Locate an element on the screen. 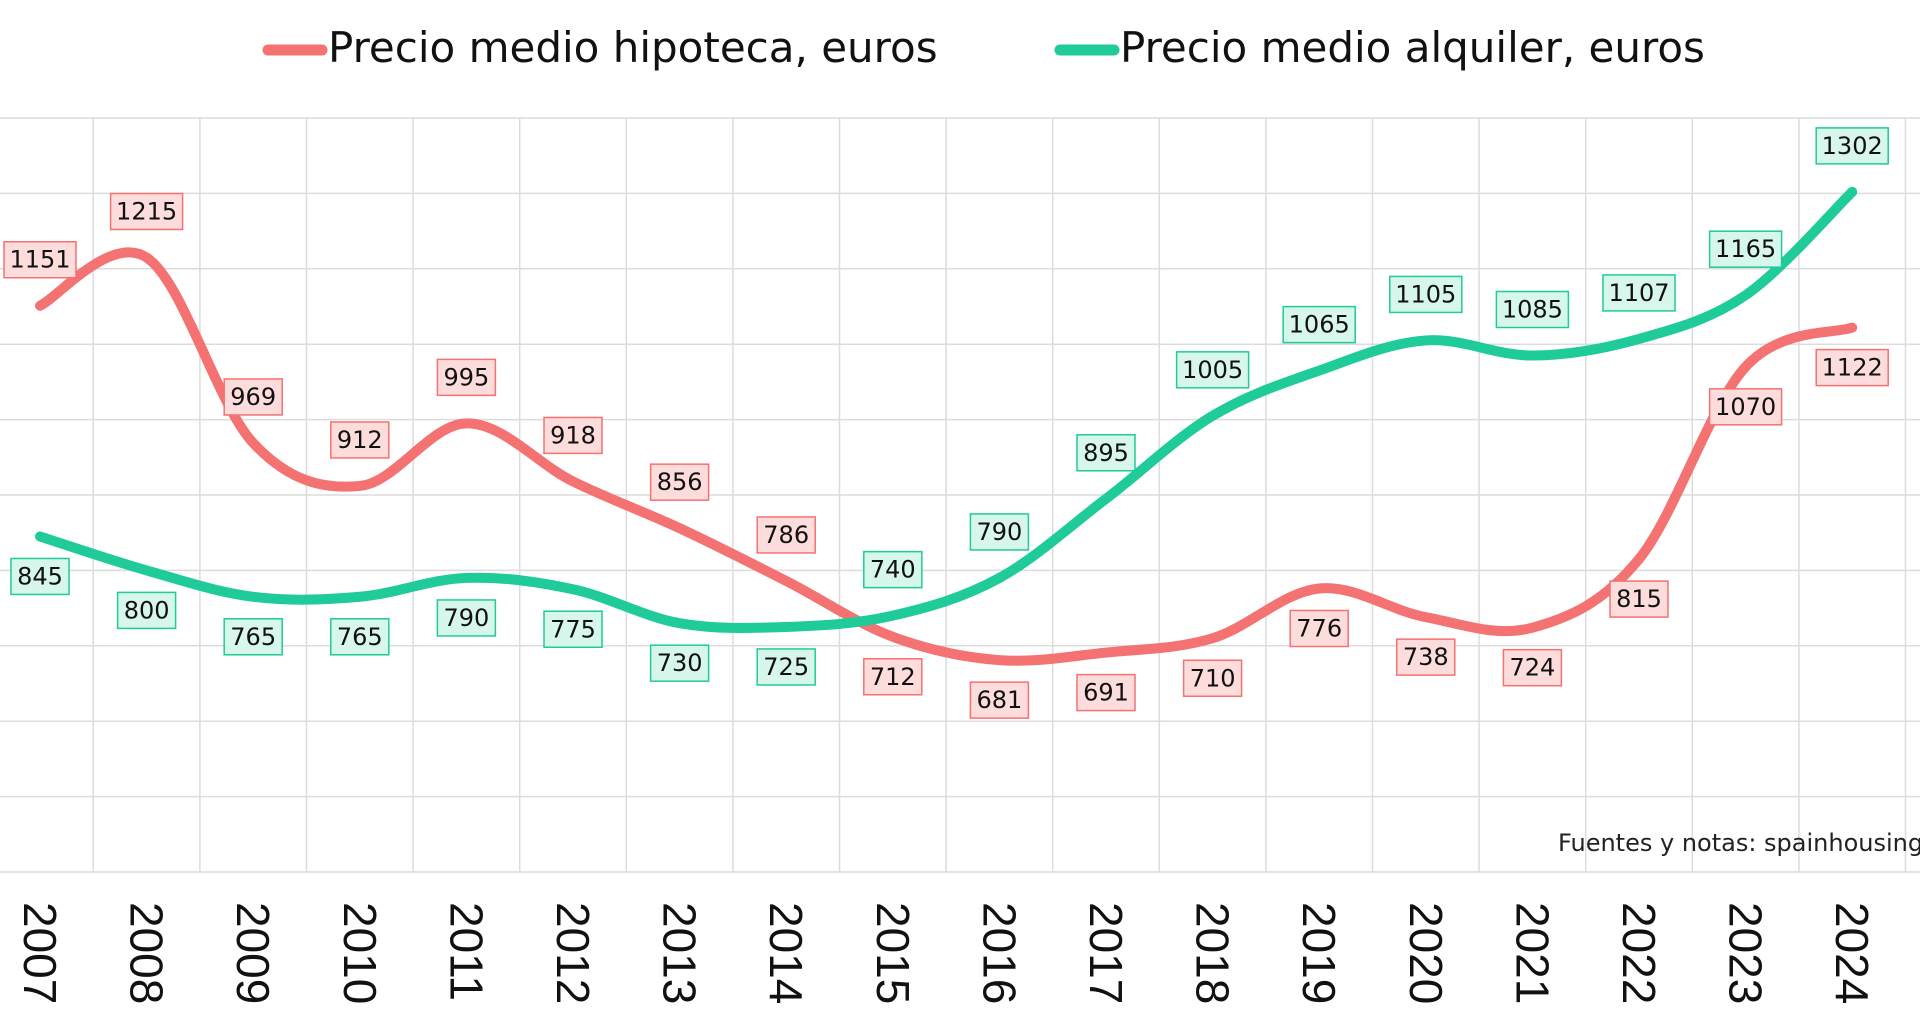 Image resolution: width=1920 pixels, height=1024 pixels. data-label-value: 776 is located at coordinates (1319, 628).